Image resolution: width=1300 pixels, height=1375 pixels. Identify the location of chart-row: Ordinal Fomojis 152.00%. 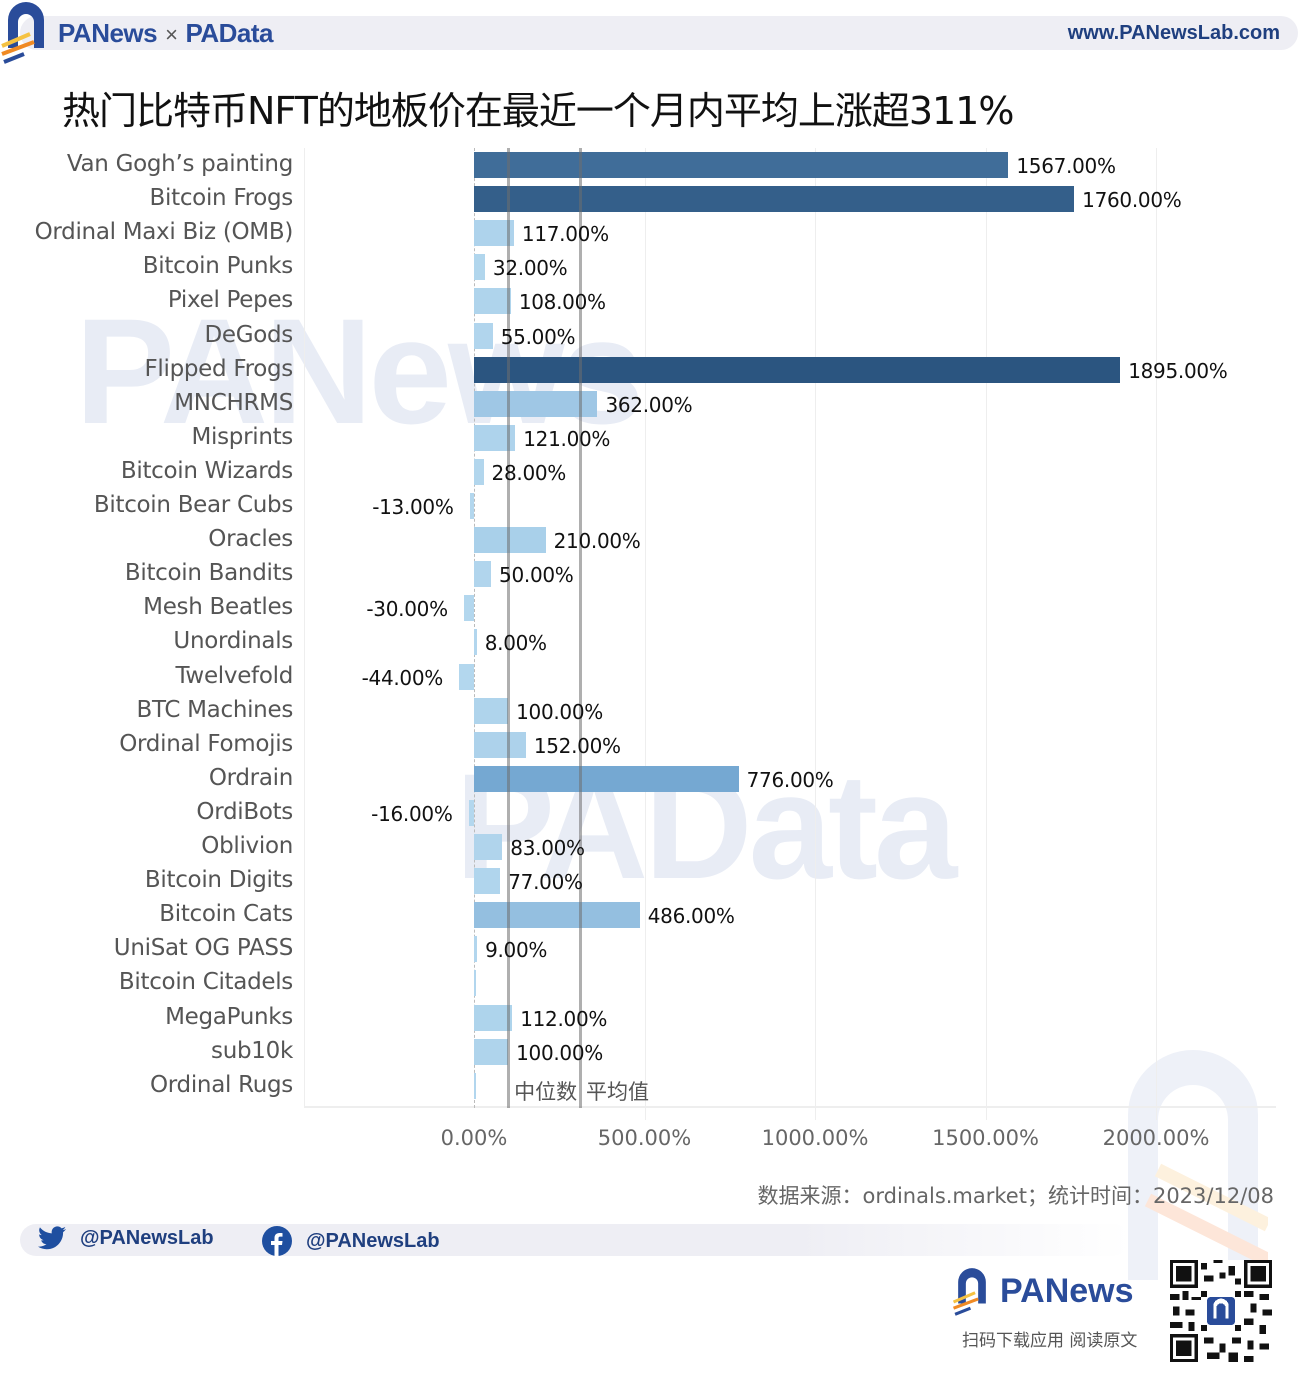
(650, 745).